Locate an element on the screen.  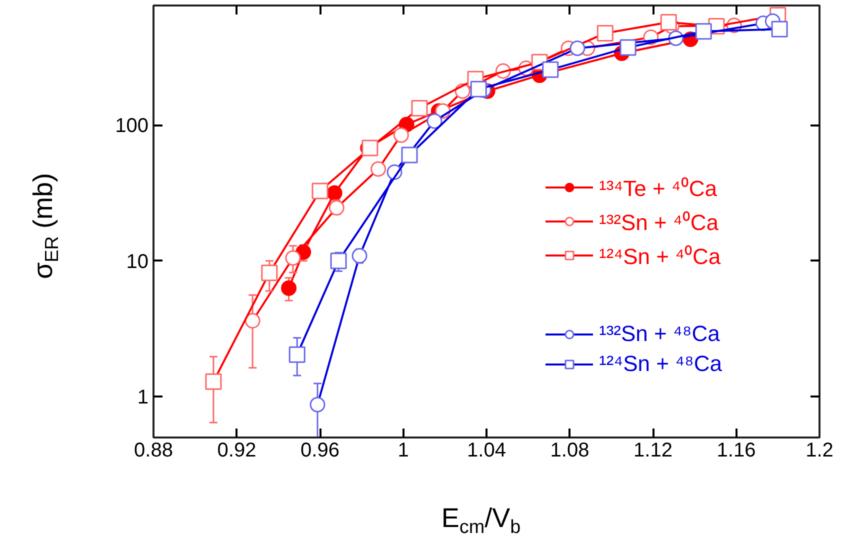
y-tick-label: 10 is located at coordinates (137, 261).